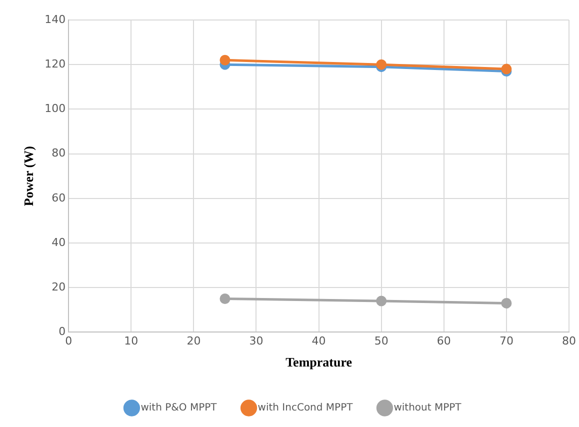 This screenshot has width=579, height=427. Describe the element at coordinates (28, 176) in the screenshot. I see `y-axis-title: Power (W)` at that location.